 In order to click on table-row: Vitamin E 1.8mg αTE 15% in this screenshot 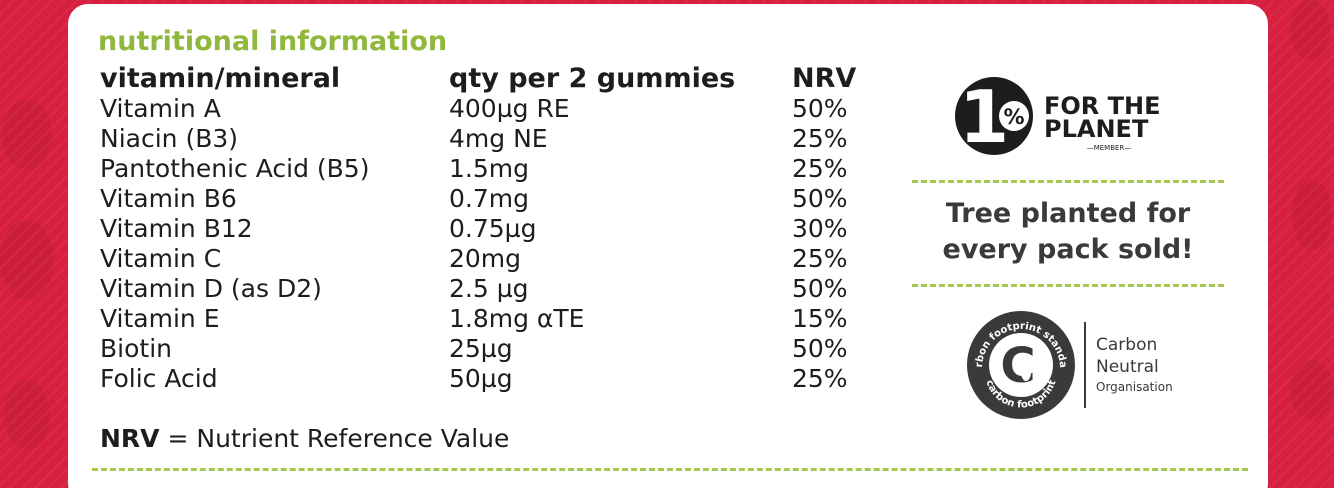, I will do `click(490, 319)`.